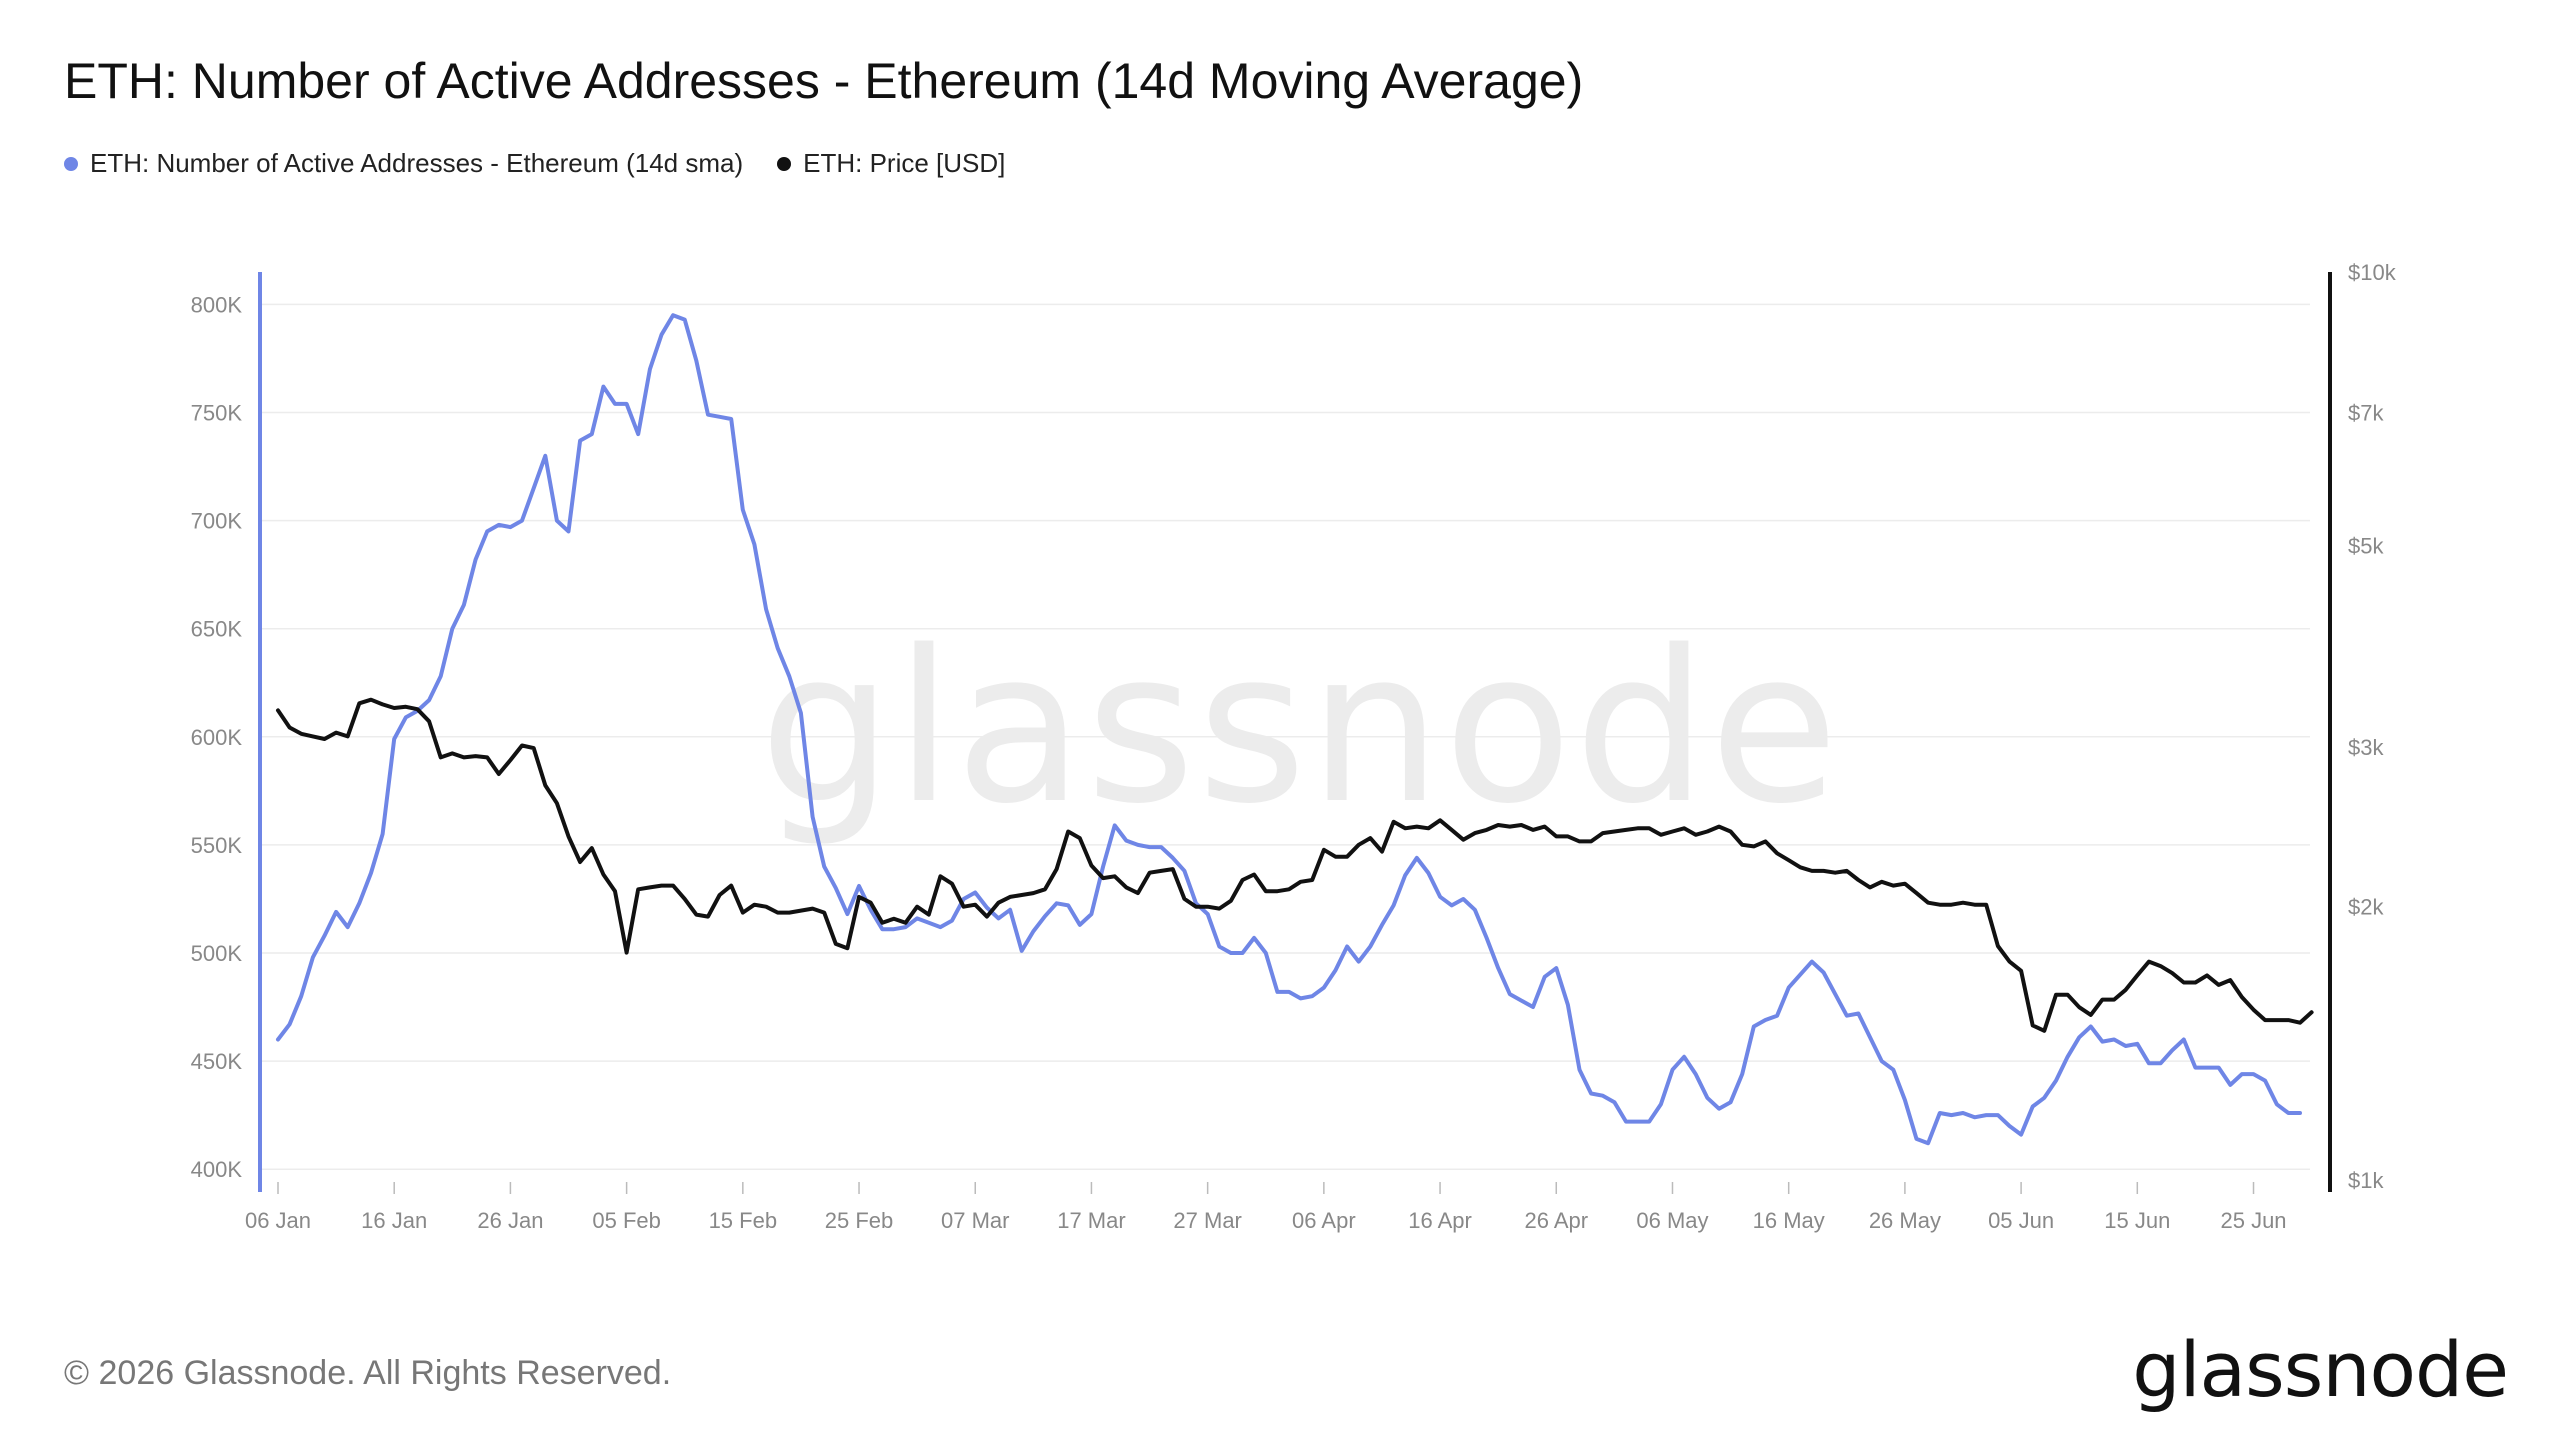 This screenshot has height=1440, width=2560. Describe the element at coordinates (510, 1220) in the screenshot. I see `x-tick-label: 26 Jan` at that location.